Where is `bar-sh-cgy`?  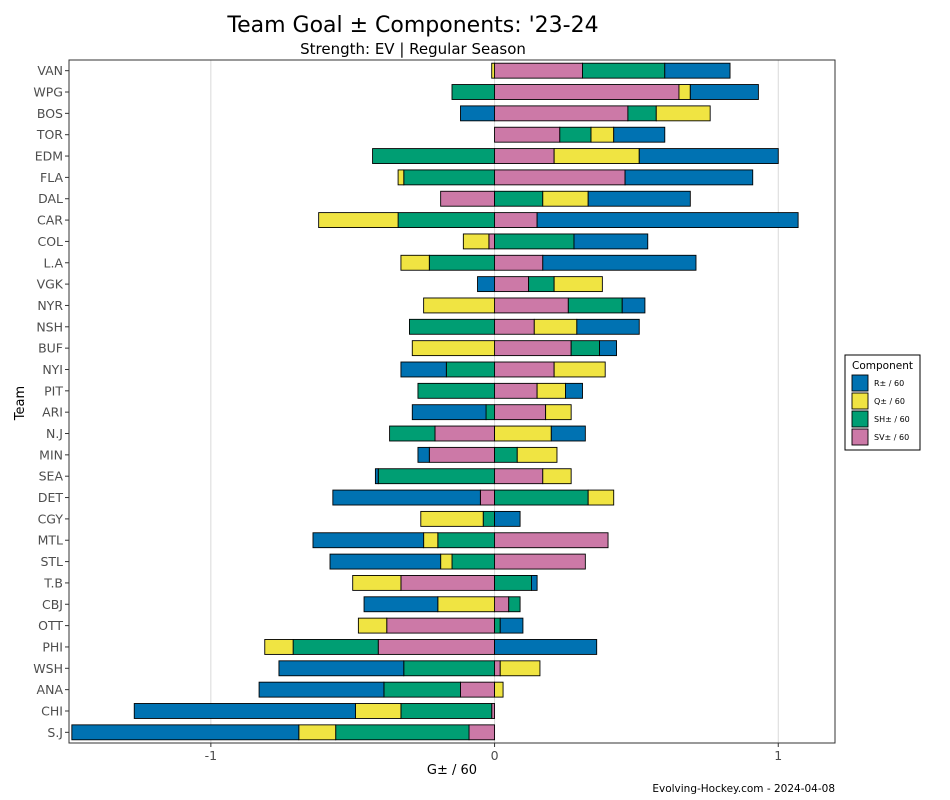
bar-sh-cgy is located at coordinates (489, 518).